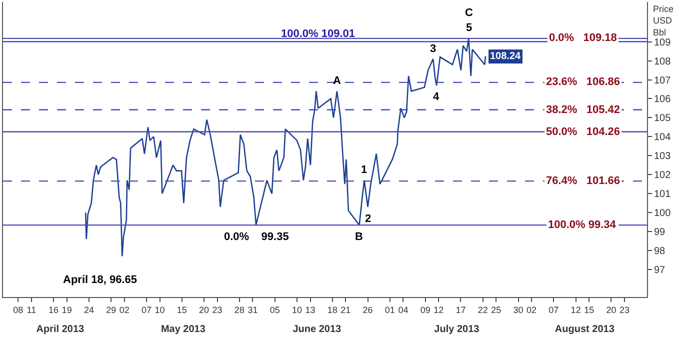  I want to click on y-tick-label: 108, so click(663, 62).